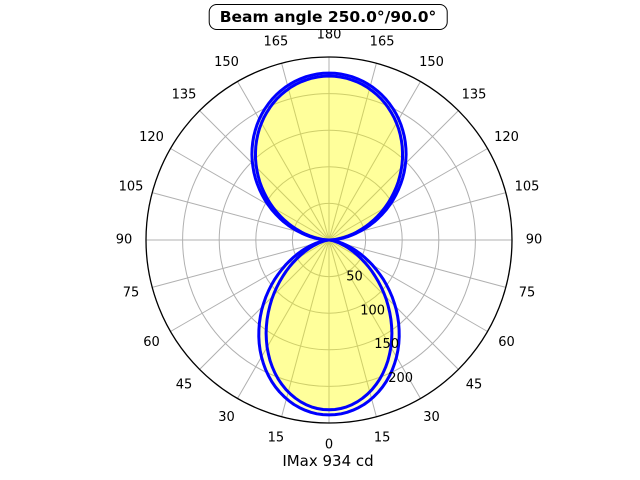 The image size is (640, 480). Describe the element at coordinates (328, 461) in the screenshot. I see `imax-label: IMax 934 cd` at that location.